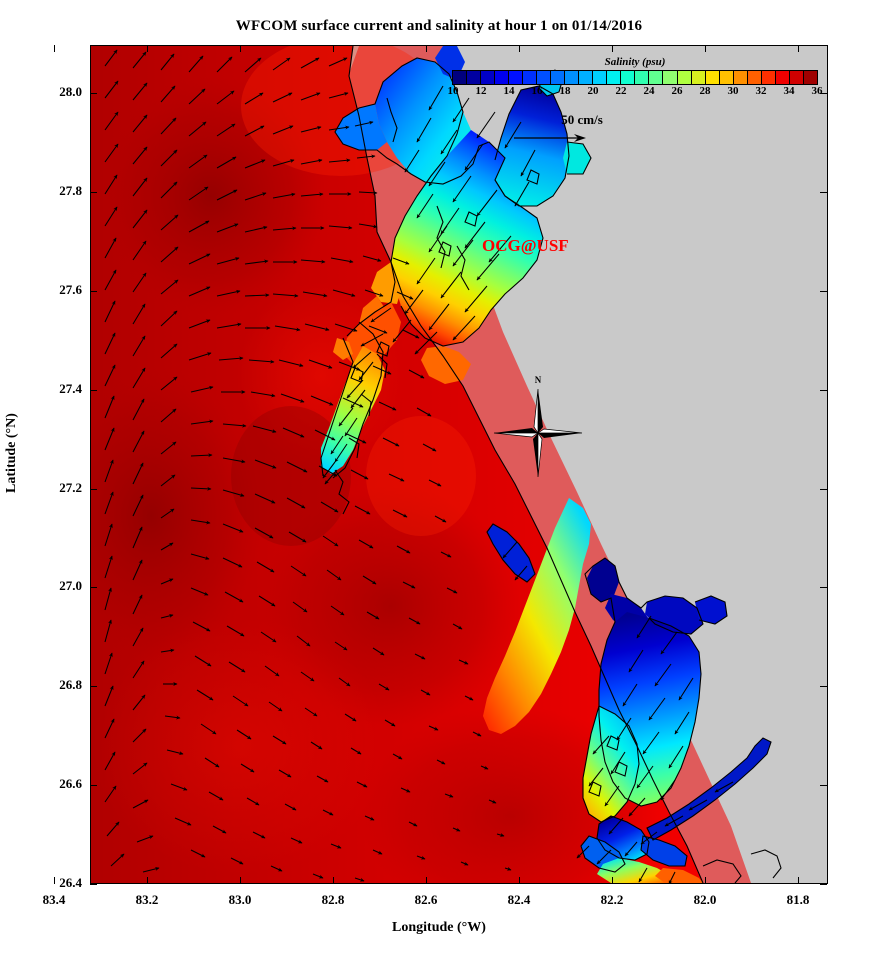 This screenshot has width=878, height=979. Describe the element at coordinates (333, 899) in the screenshot. I see `x-tick-label: 82.8` at that location.